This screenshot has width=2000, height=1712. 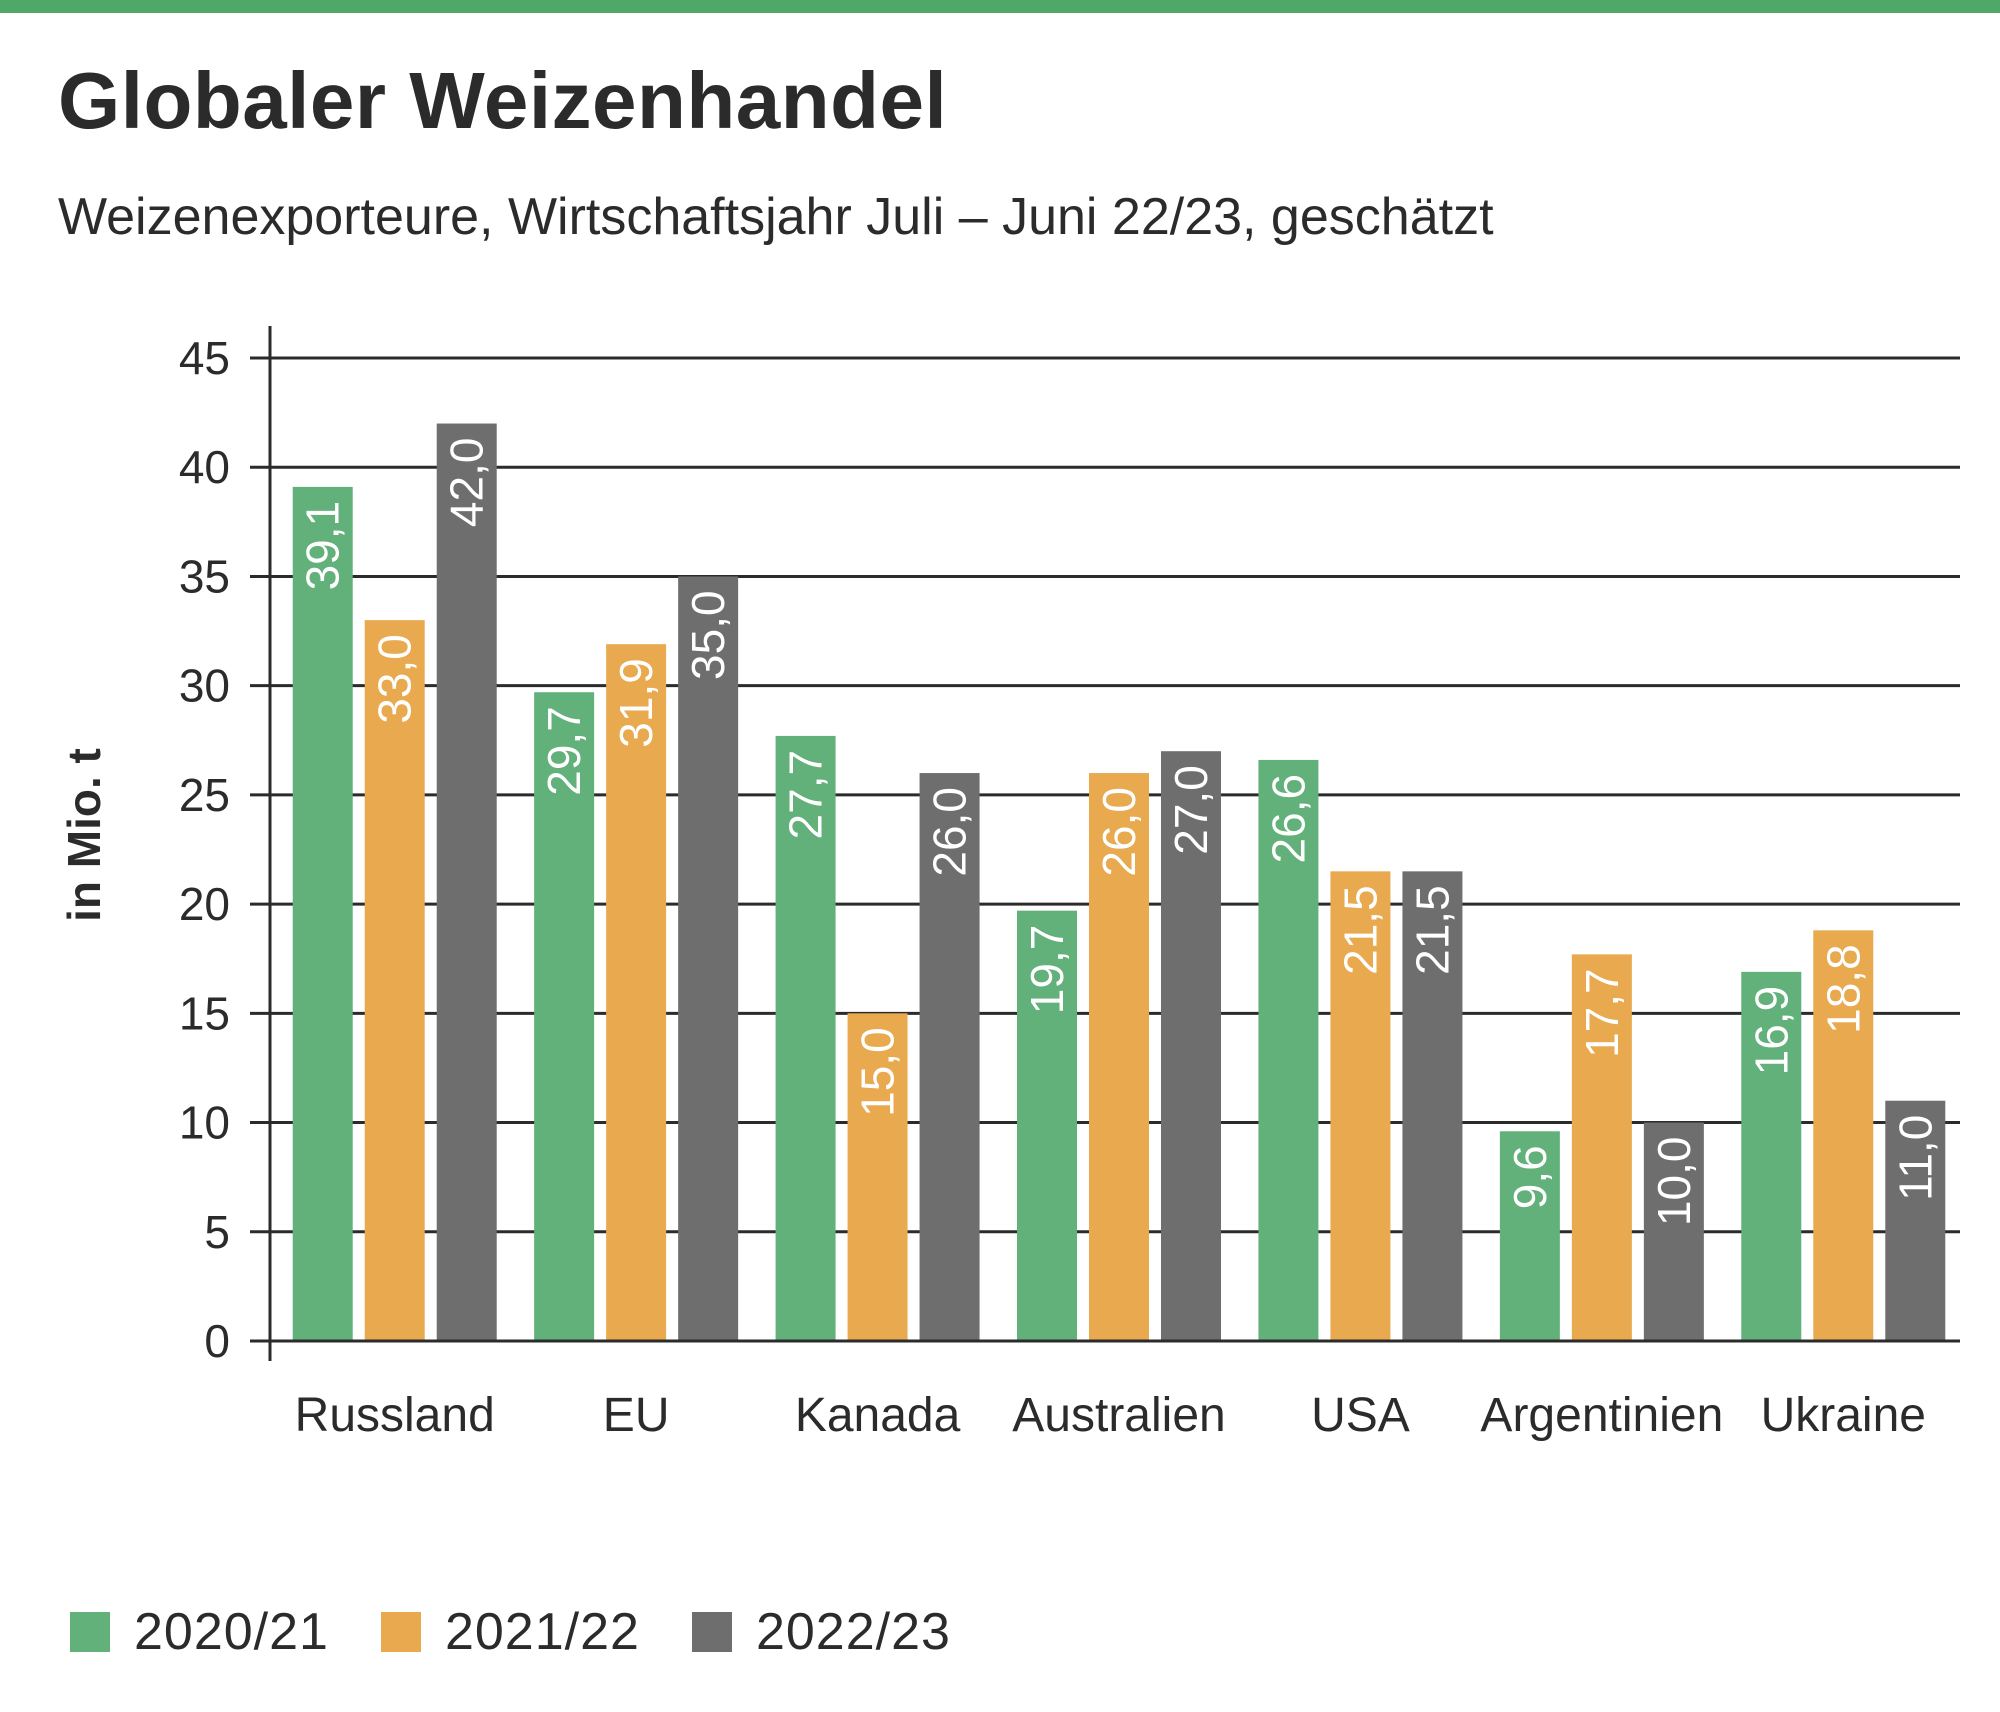 What do you see at coordinates (395, 679) in the screenshot?
I see `bar-value-label-russland-series-2: 33,0` at bounding box center [395, 679].